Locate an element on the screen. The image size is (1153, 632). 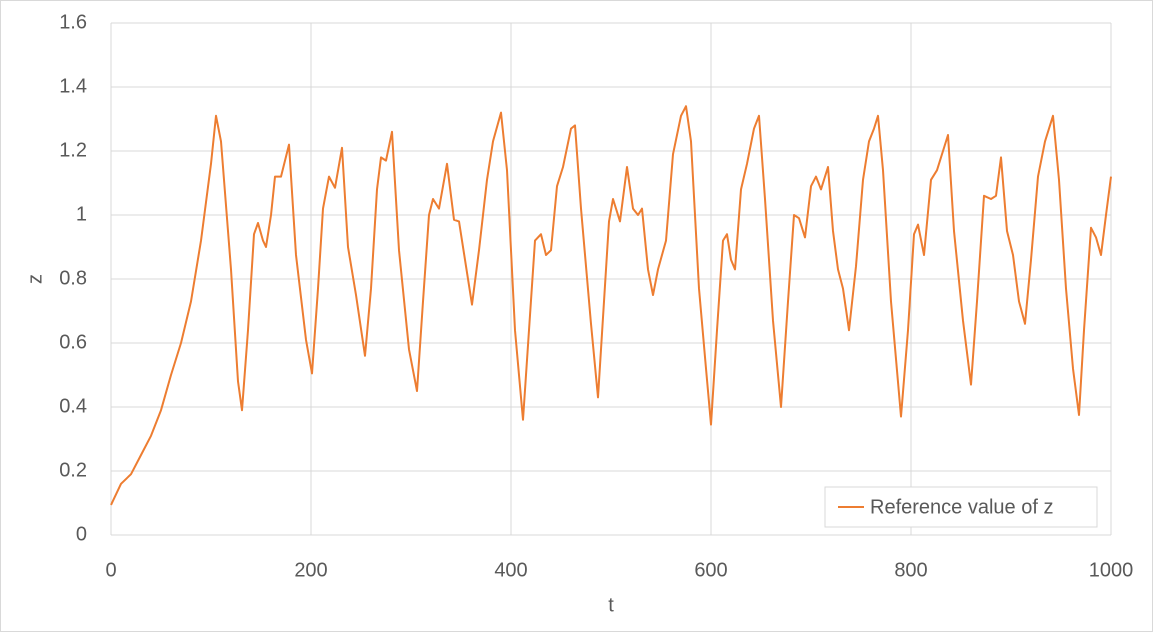
y-tick-label: 0.6 is located at coordinates (73, 342).